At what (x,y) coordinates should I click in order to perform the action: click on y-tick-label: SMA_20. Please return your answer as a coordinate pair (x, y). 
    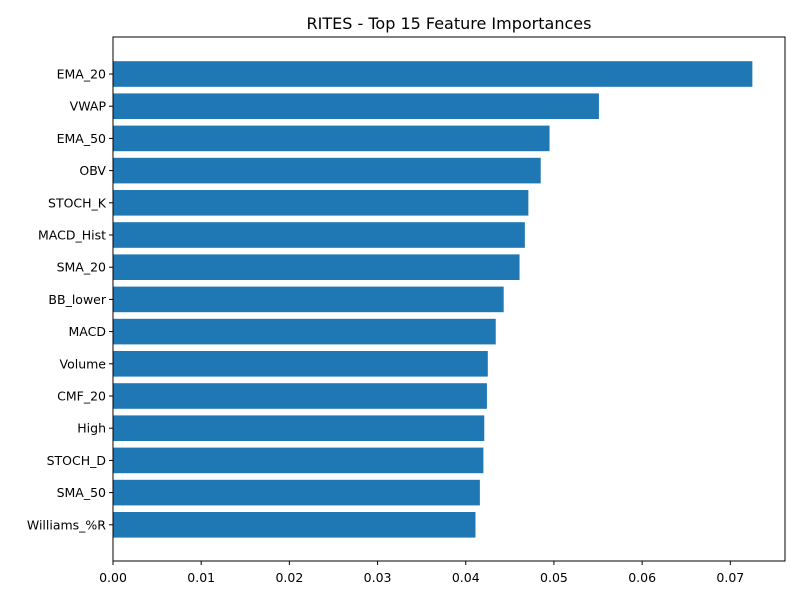
    Looking at the image, I should click on (81, 267).